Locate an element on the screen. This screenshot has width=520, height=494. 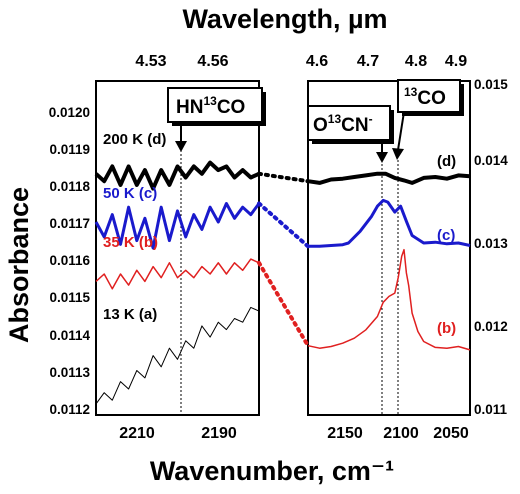
series-label-13k: 13 K (a) is located at coordinates (130, 314).